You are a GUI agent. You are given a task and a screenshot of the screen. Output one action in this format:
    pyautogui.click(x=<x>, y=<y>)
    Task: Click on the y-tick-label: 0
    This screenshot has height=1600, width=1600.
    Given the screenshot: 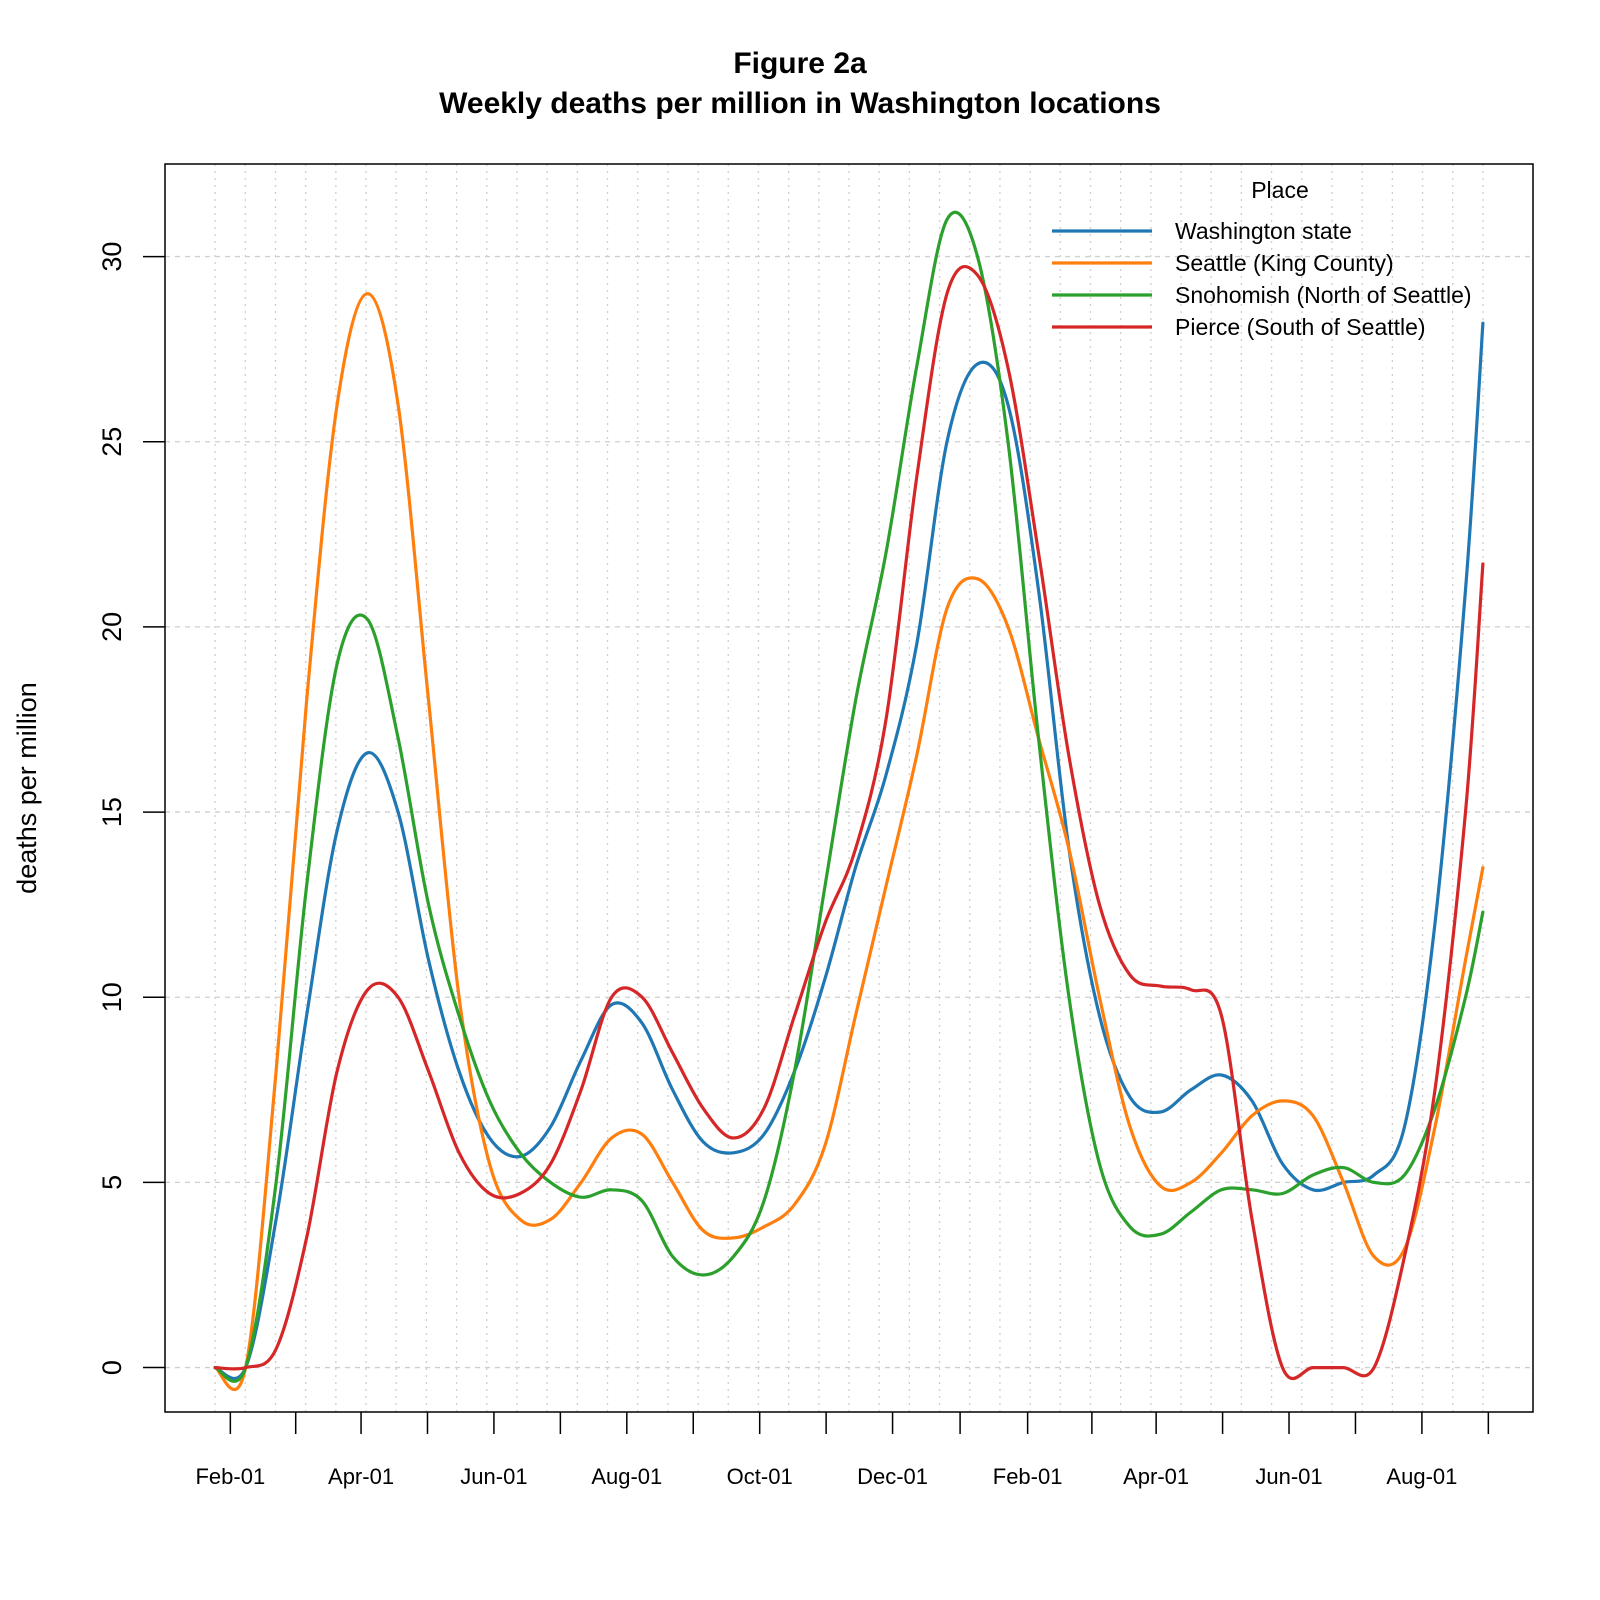 What is the action you would take?
    pyautogui.click(x=112, y=1367)
    